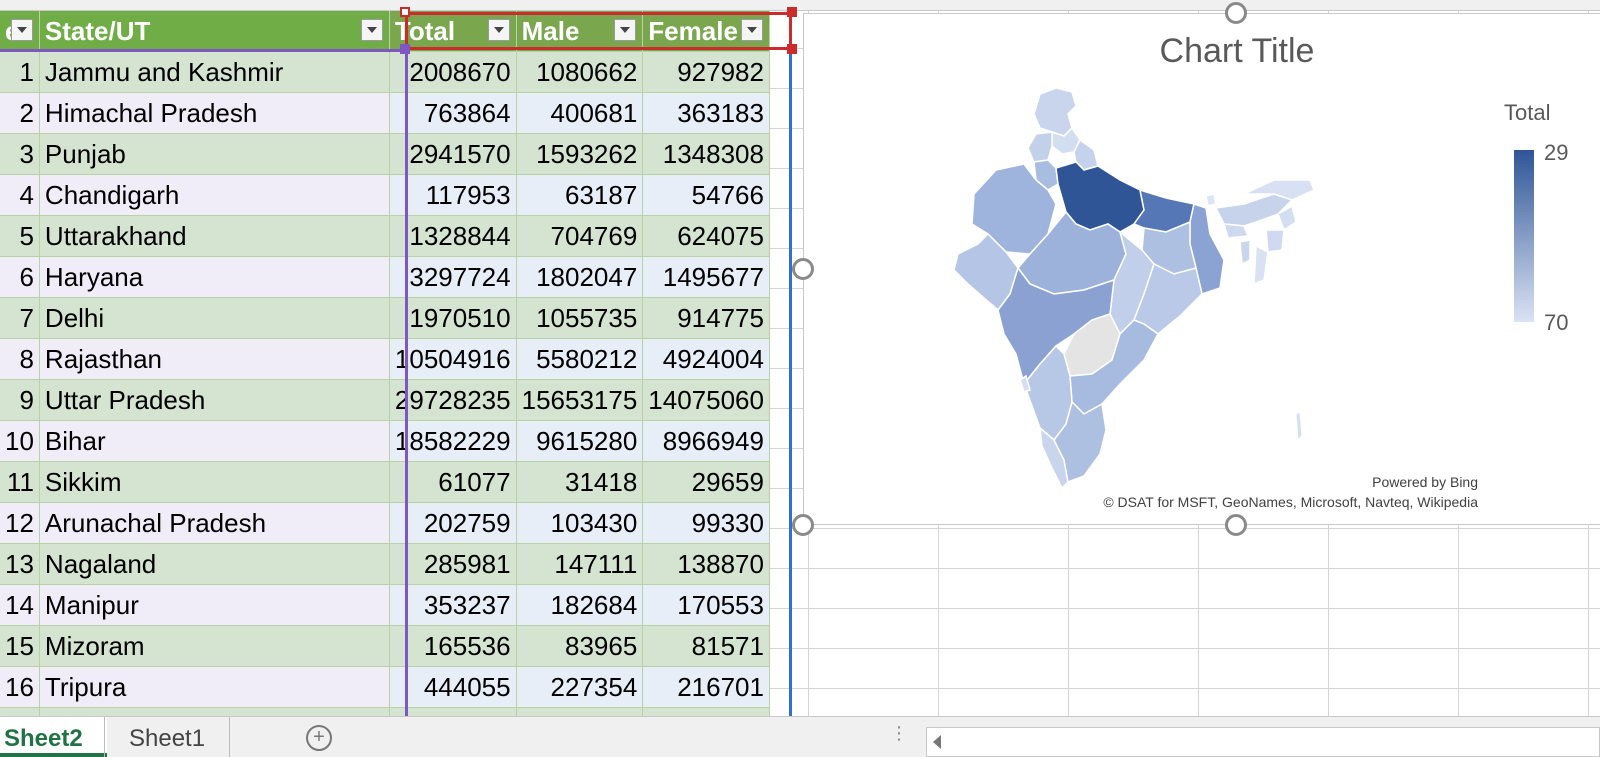 The image size is (1600, 757). Describe the element at coordinates (706, 195) in the screenshot. I see `cell-female: 54766` at that location.